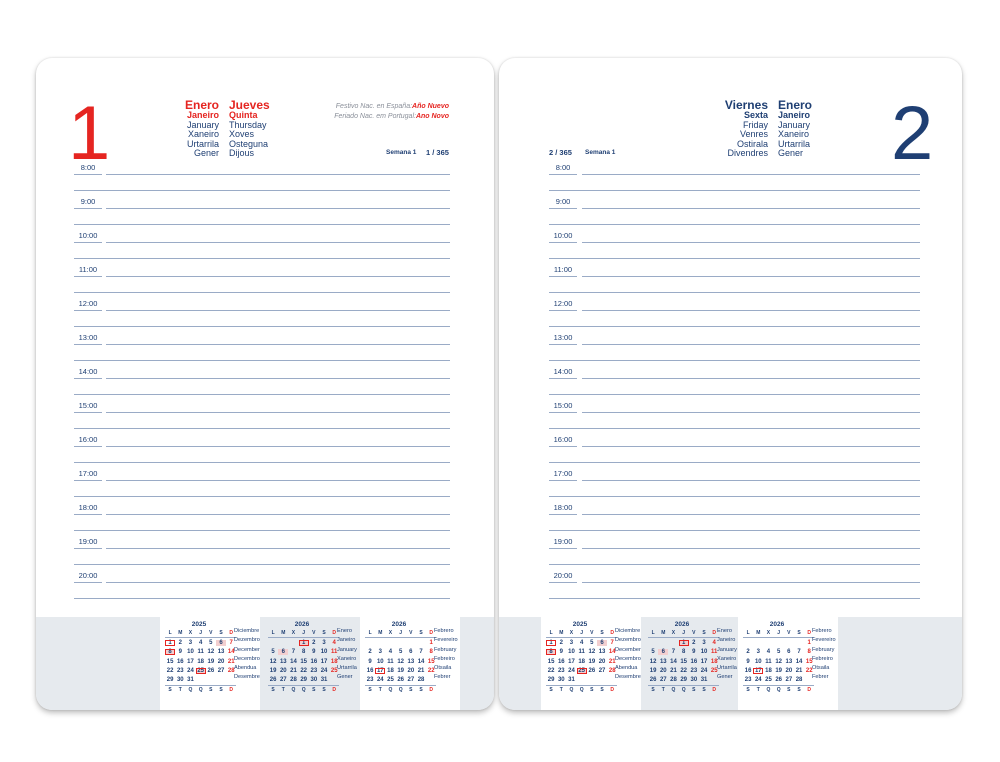 This screenshot has width=1000, height=762. Describe the element at coordinates (200, 661) in the screenshot. I see `calendar-day: 18` at that location.